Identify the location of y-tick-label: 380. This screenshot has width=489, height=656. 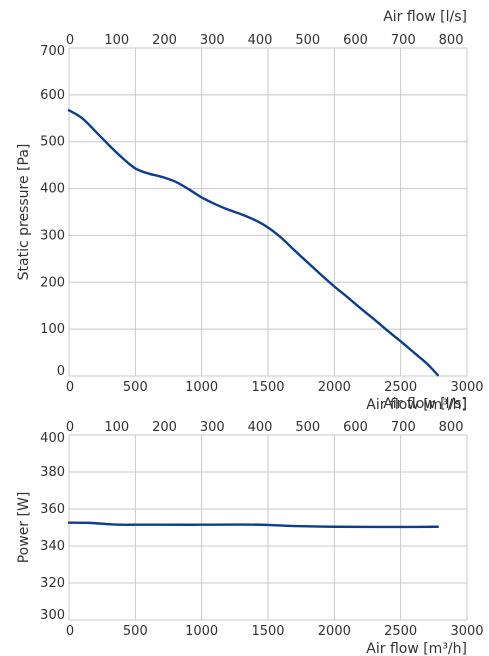
(52, 472).